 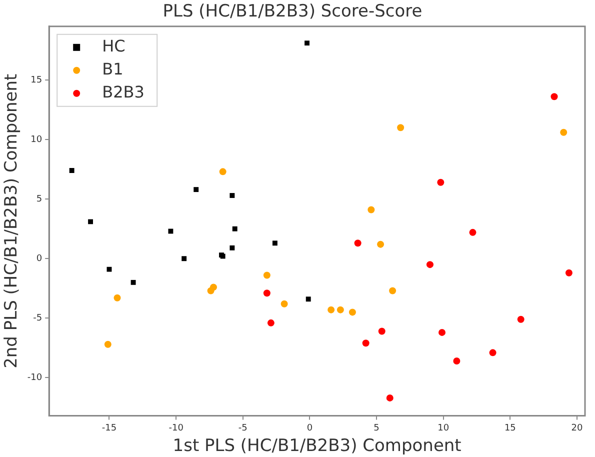 What do you see at coordinates (39, 259) in the screenshot?
I see `y-tick-label: 0` at bounding box center [39, 259].